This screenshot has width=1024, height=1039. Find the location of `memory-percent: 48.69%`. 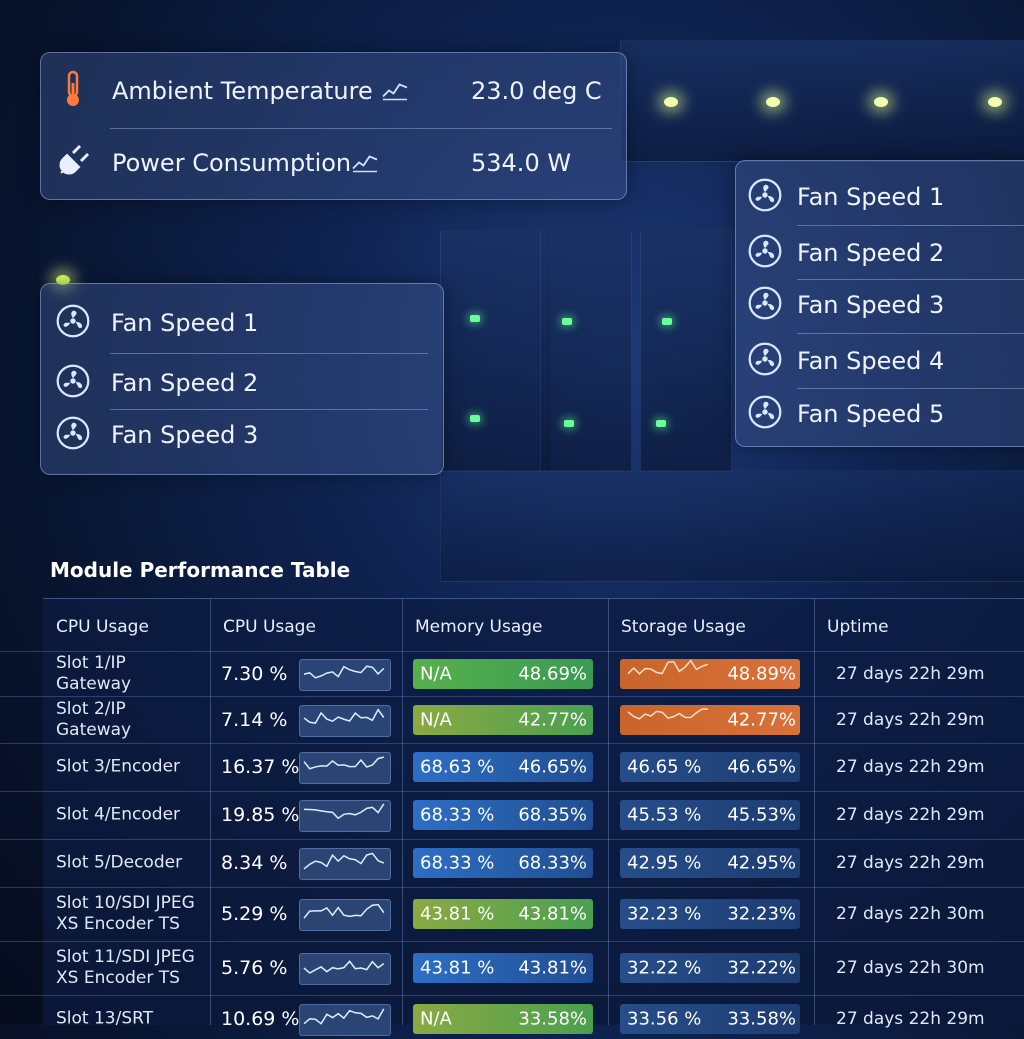

memory-percent: 48.69% is located at coordinates (552, 673).